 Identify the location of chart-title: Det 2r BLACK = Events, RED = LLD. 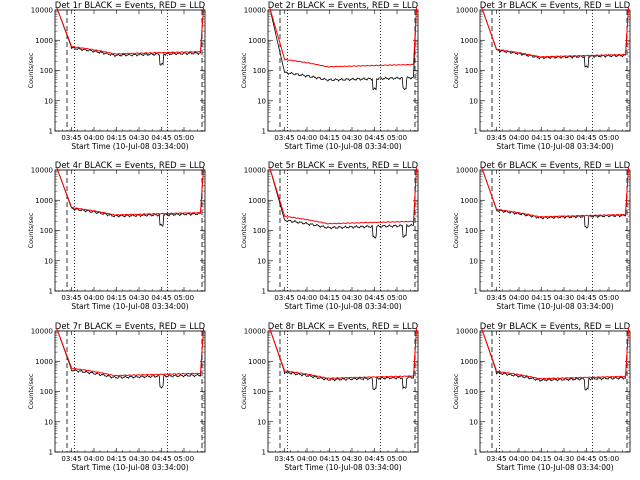
(343, 6).